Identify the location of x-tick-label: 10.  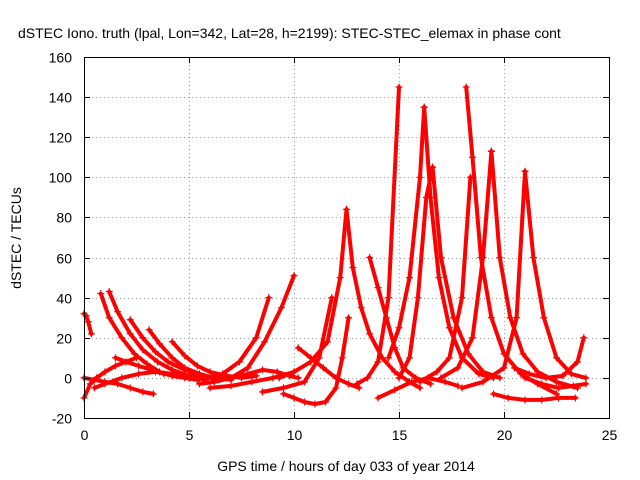
(295, 435).